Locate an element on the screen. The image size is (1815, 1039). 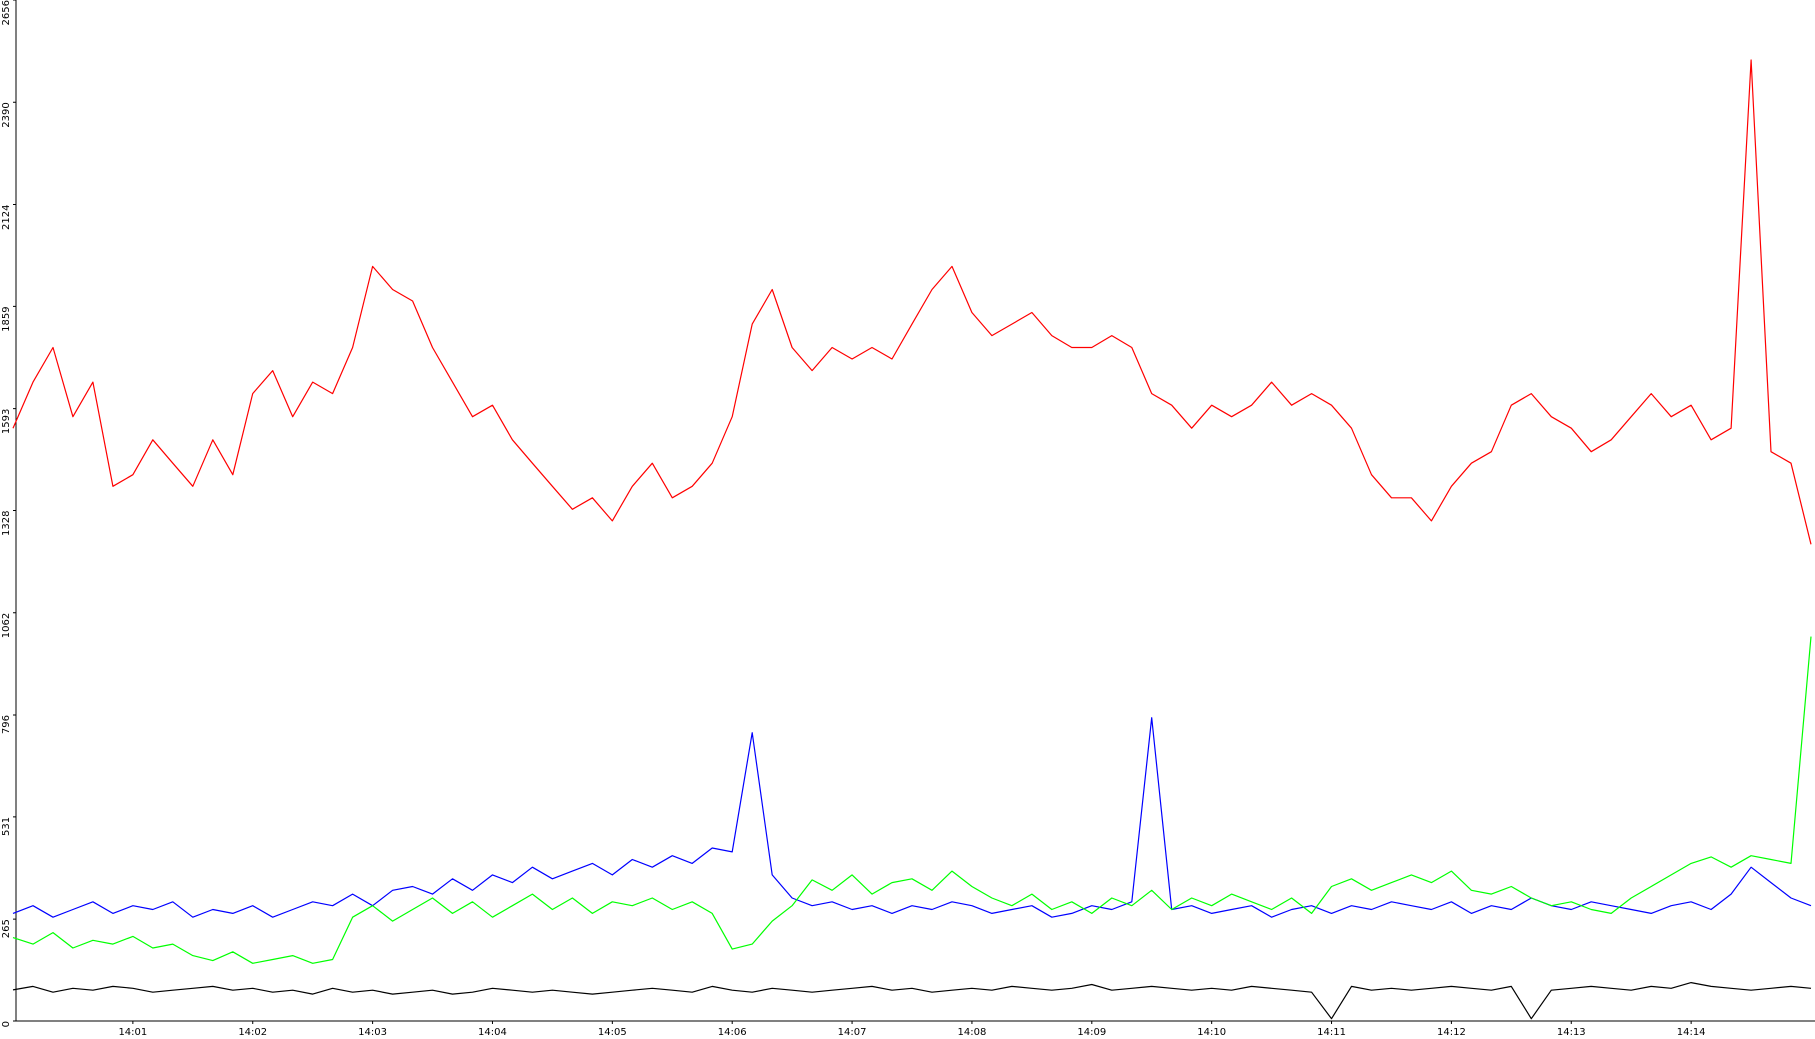
x-tick-label: 14:07 is located at coordinates (852, 1032).